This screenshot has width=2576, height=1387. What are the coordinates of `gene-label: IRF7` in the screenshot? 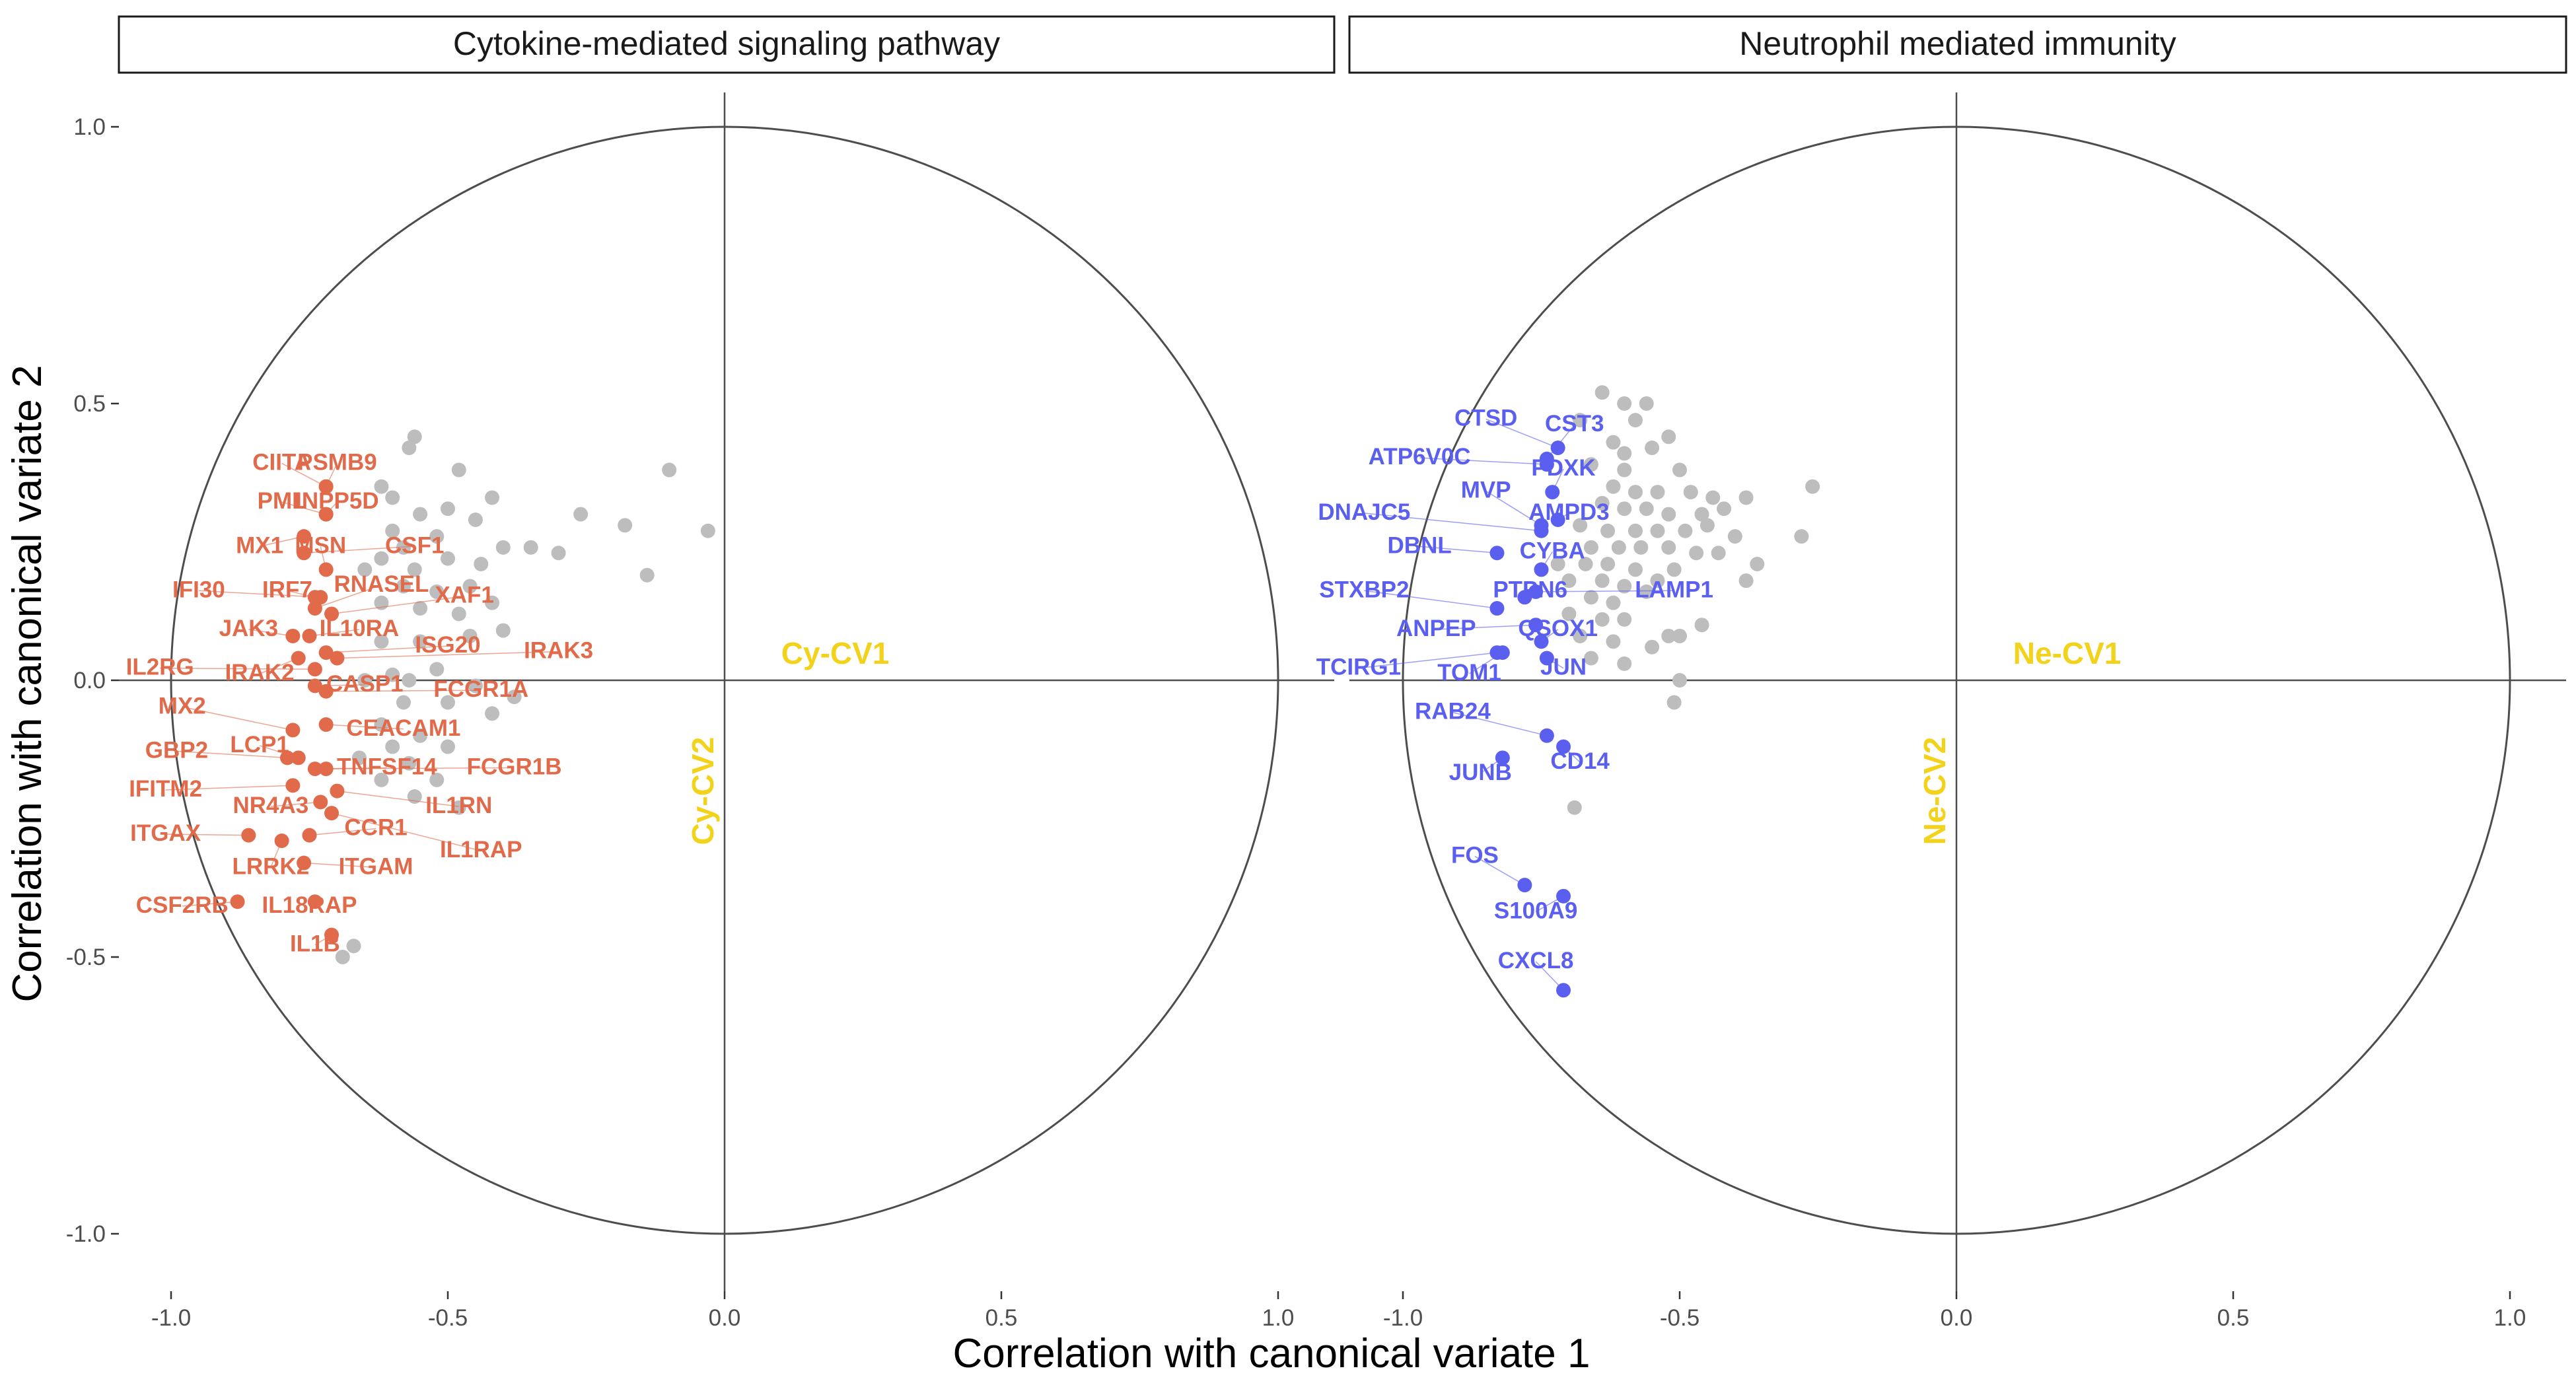 It's located at (287, 589).